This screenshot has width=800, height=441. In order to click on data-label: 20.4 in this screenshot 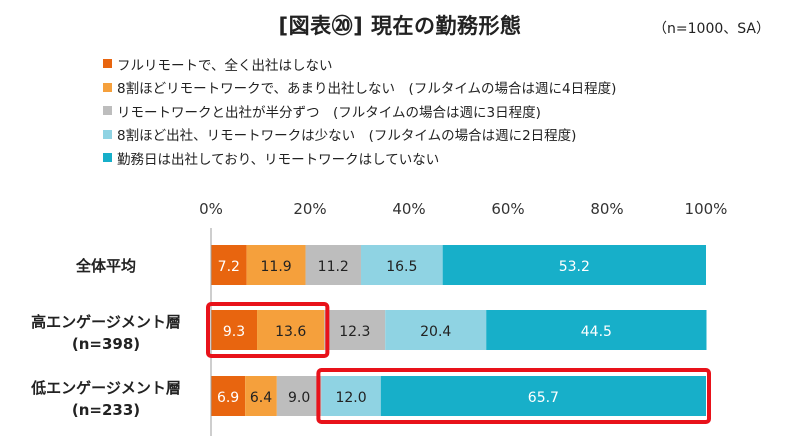, I will do `click(435, 332)`.